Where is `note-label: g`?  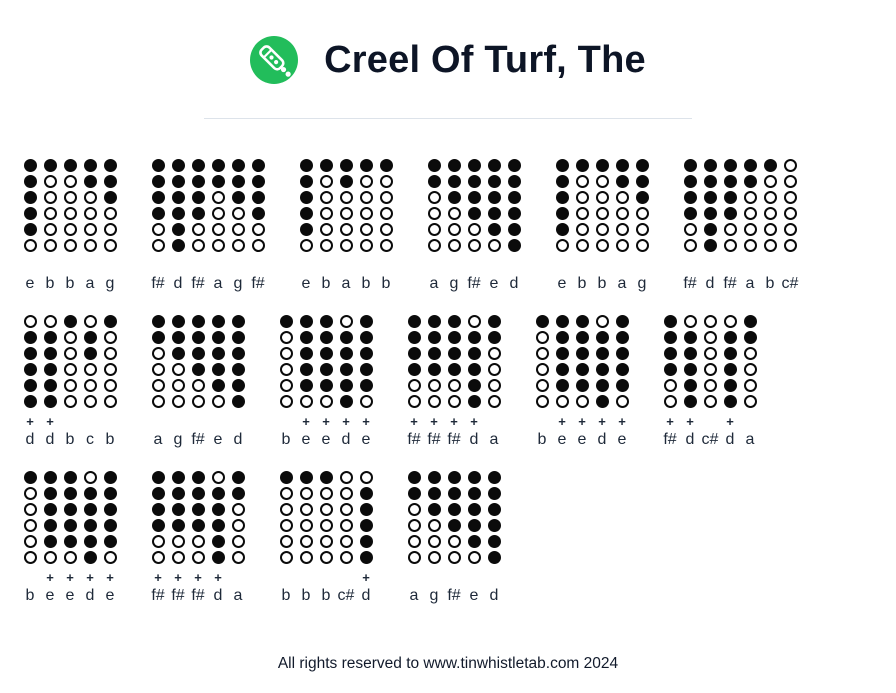
note-label: g is located at coordinates (454, 283).